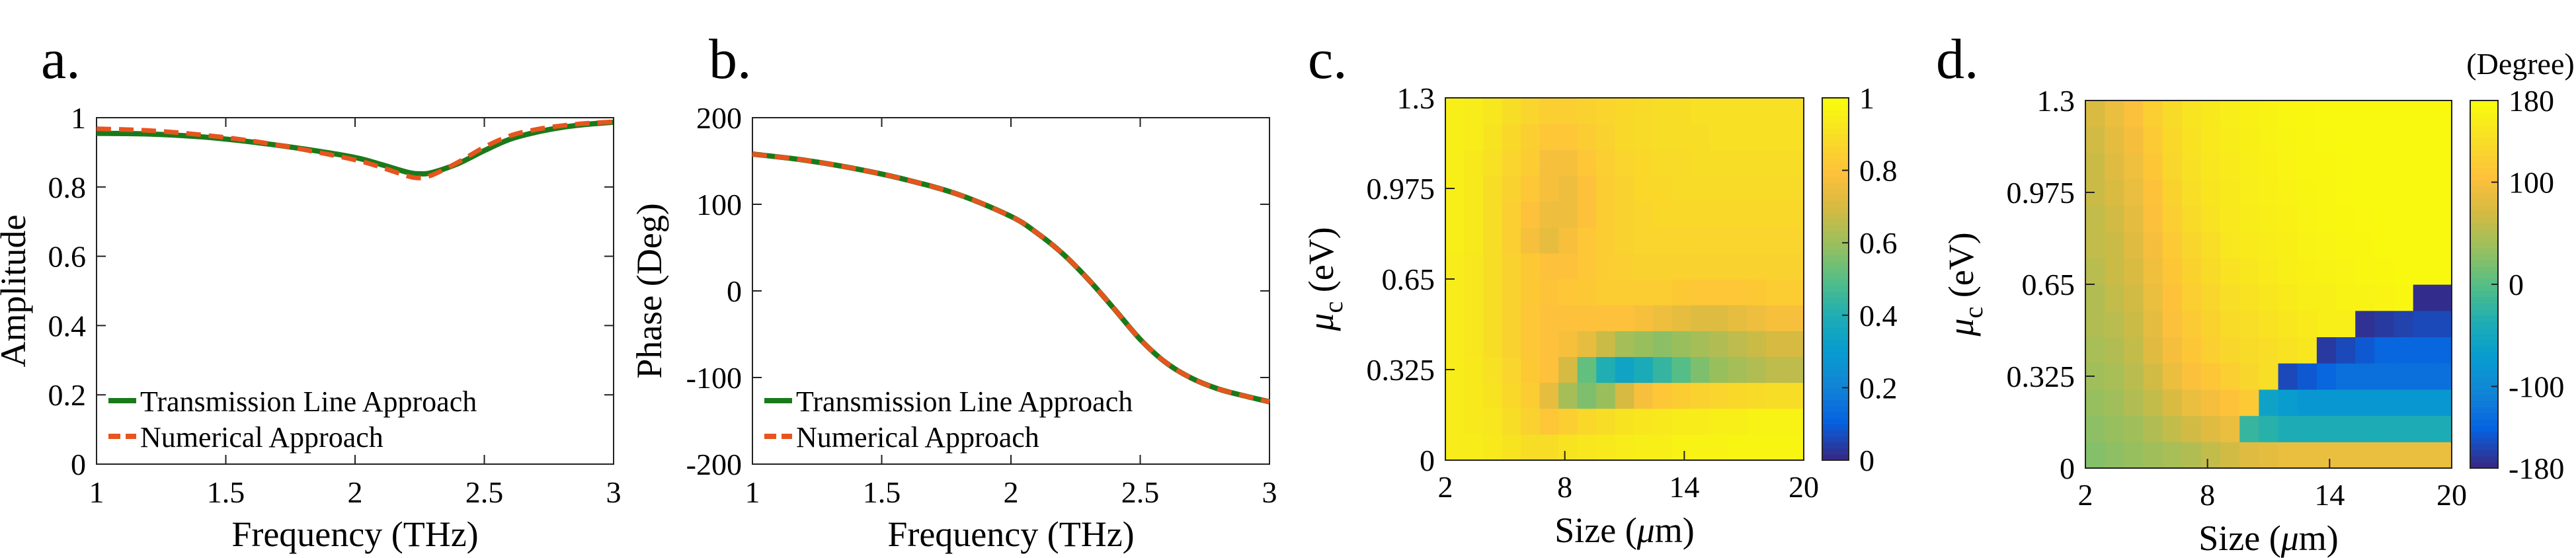 The image size is (2576, 558). I want to click on y-axis-label-part: (eV), so click(1961, 269).